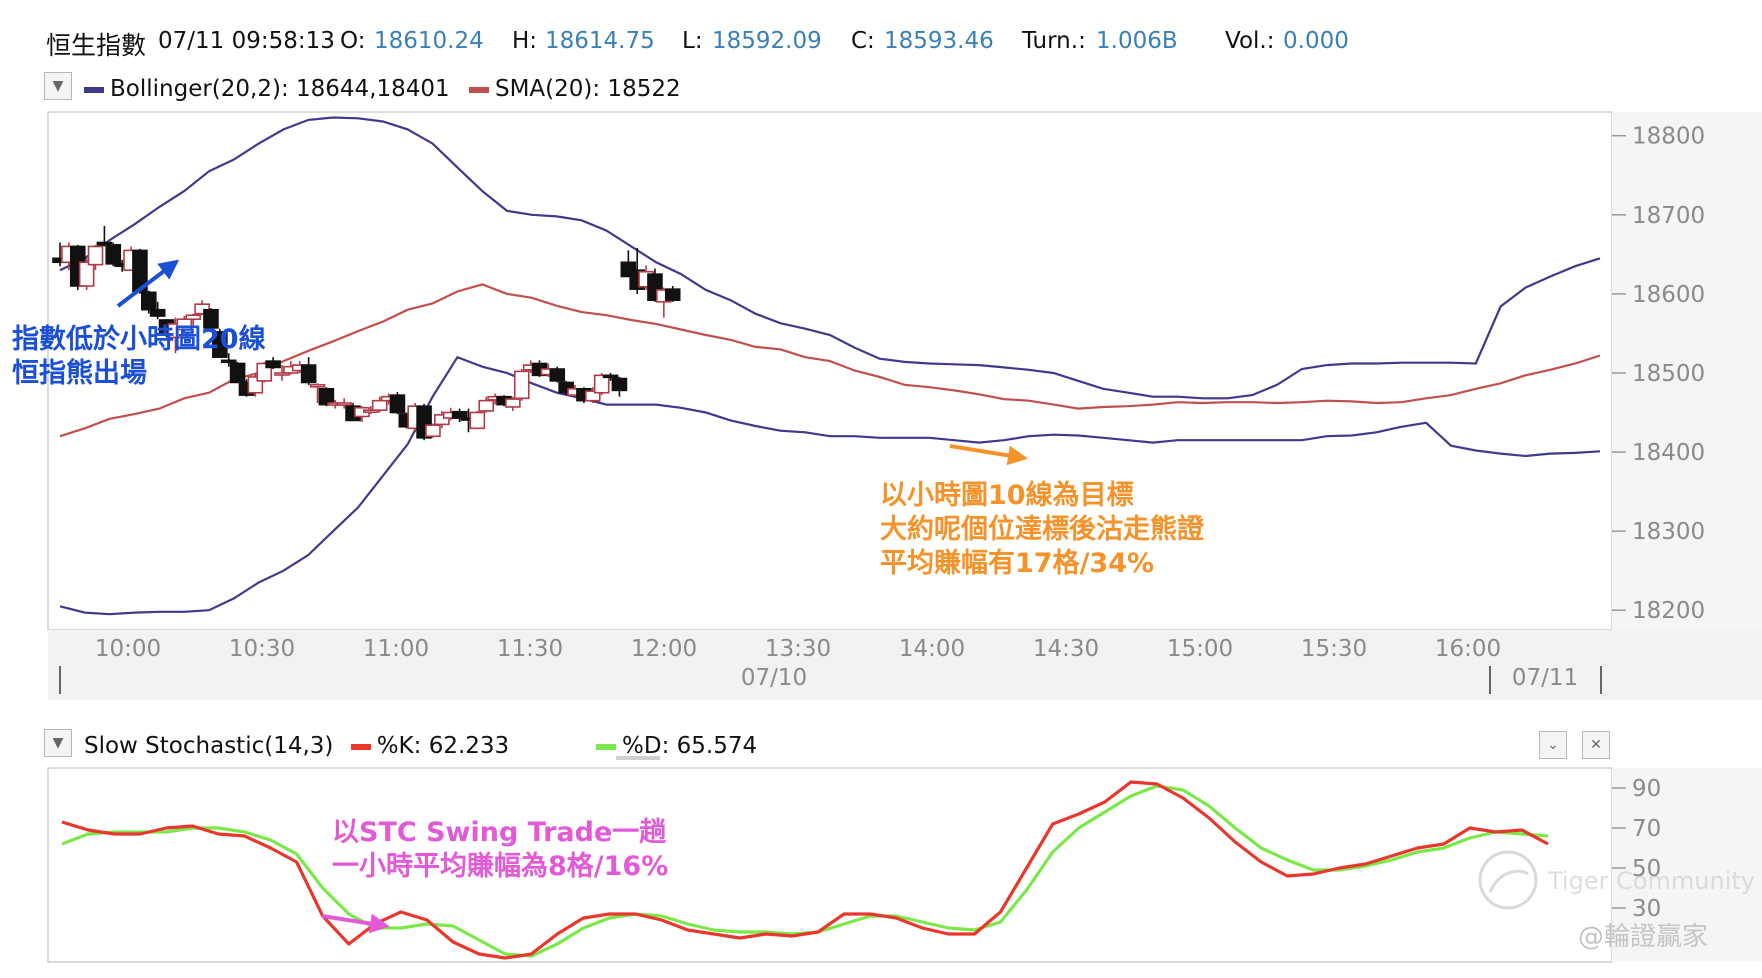 The image size is (1762, 978). I want to click on blue-annotation-line-1: 指數低於小時圖20線, so click(139, 339).